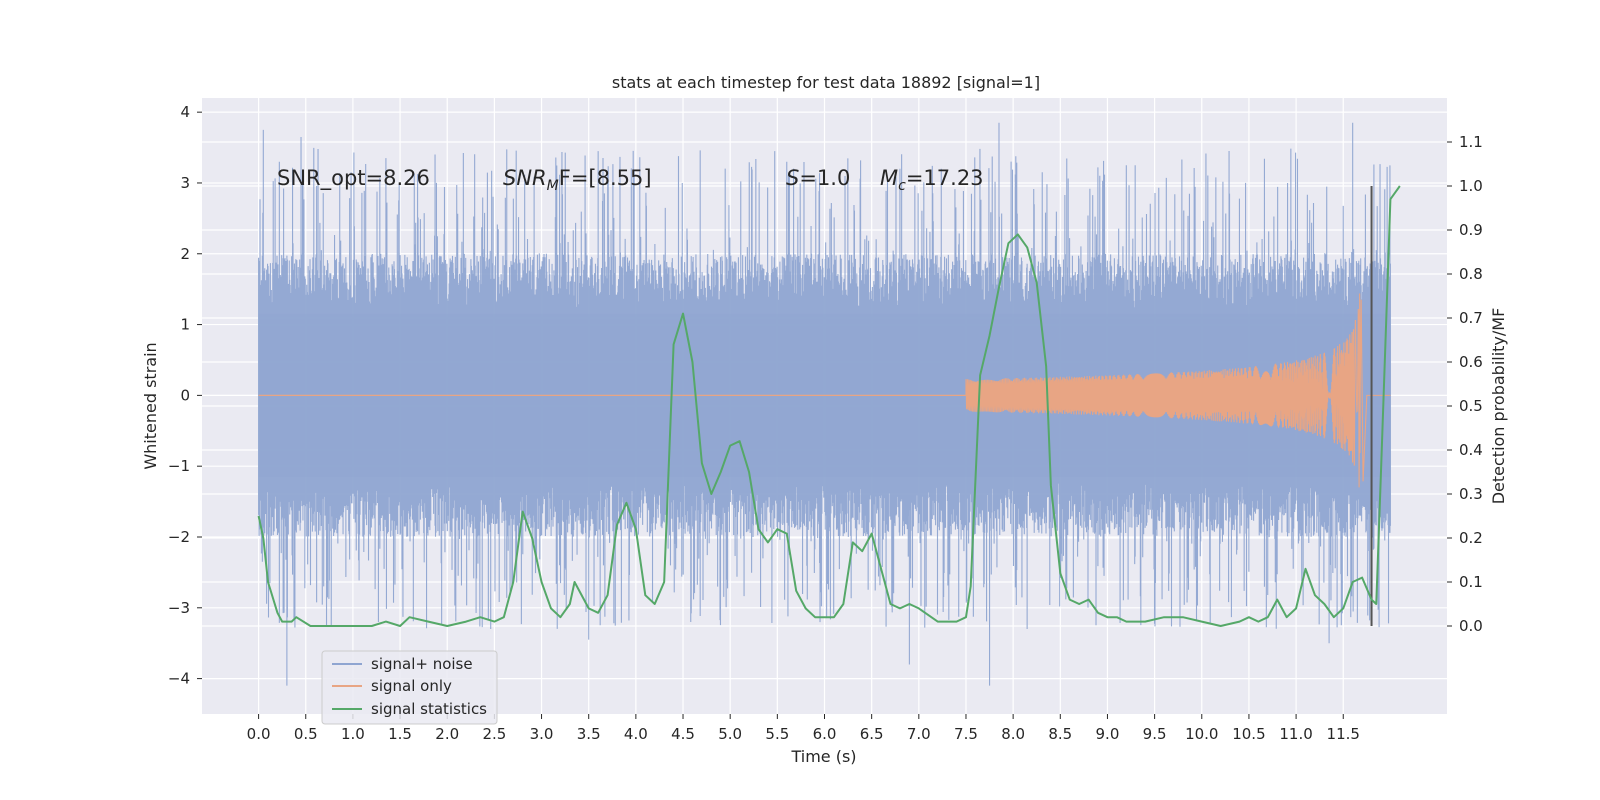 This screenshot has height=800, width=1600. What do you see at coordinates (824, 178) in the screenshot?
I see `annotation-s-value: =1.0` at bounding box center [824, 178].